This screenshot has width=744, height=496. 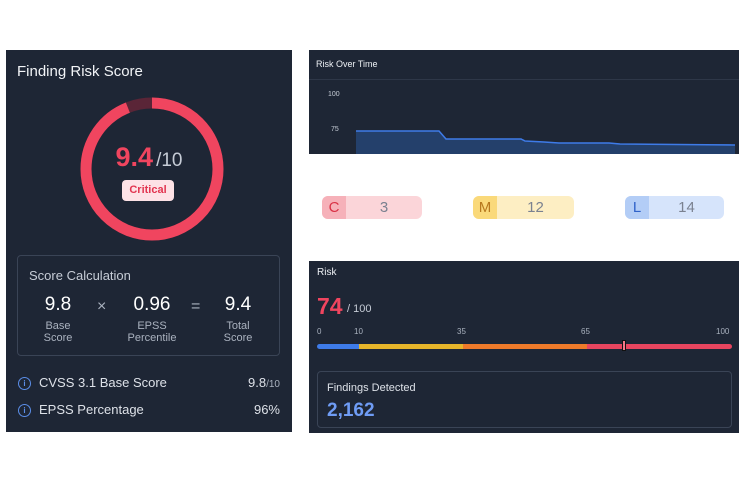 I want to click on findings-label: Findings Detected, so click(x=371, y=388).